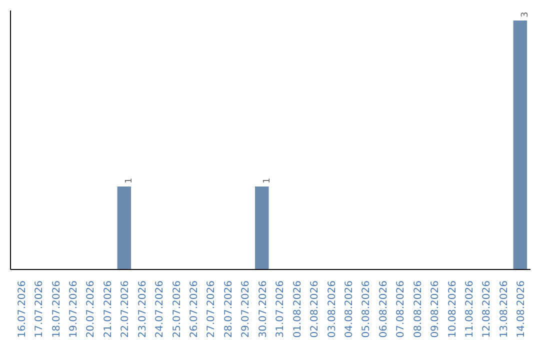 The height and width of the screenshot is (340, 540). I want to click on x-tick-label: 14.08.2026, so click(522, 309).